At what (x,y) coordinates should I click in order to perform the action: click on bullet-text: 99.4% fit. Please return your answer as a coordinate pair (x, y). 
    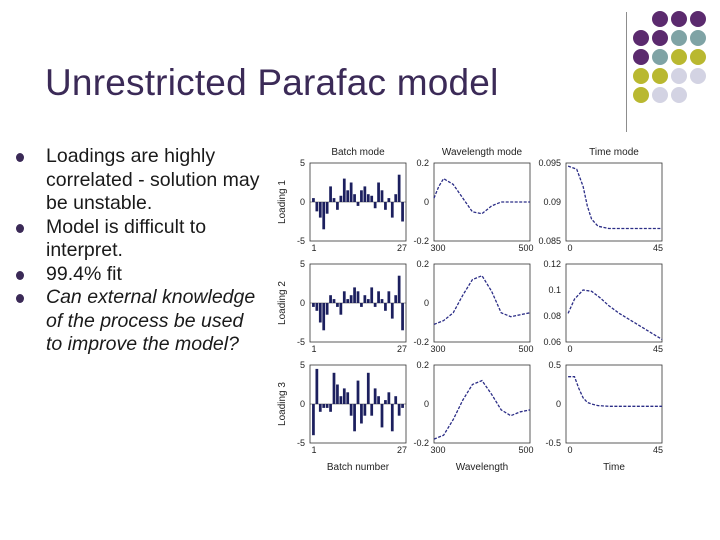
    Looking at the image, I should click on (84, 273).